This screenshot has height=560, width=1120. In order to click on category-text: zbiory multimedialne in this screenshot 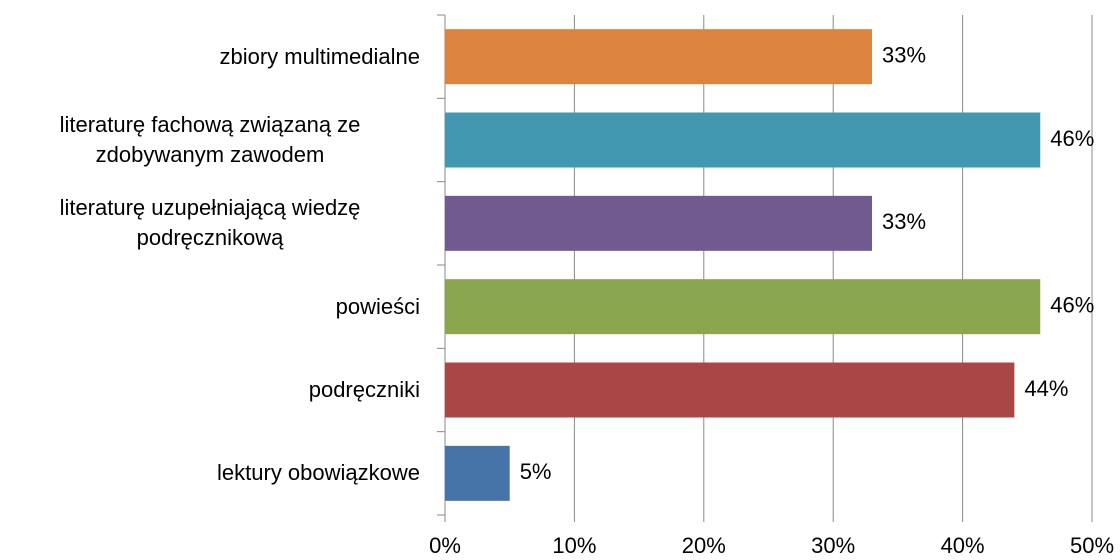, I will do `click(319, 56)`.